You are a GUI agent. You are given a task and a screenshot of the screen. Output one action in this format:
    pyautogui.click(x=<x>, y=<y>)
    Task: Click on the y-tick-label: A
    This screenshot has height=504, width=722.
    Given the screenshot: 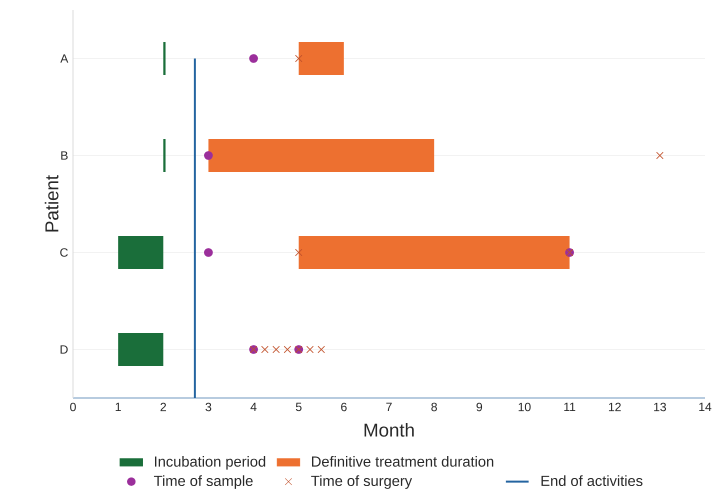 What is the action you would take?
    pyautogui.click(x=64, y=58)
    